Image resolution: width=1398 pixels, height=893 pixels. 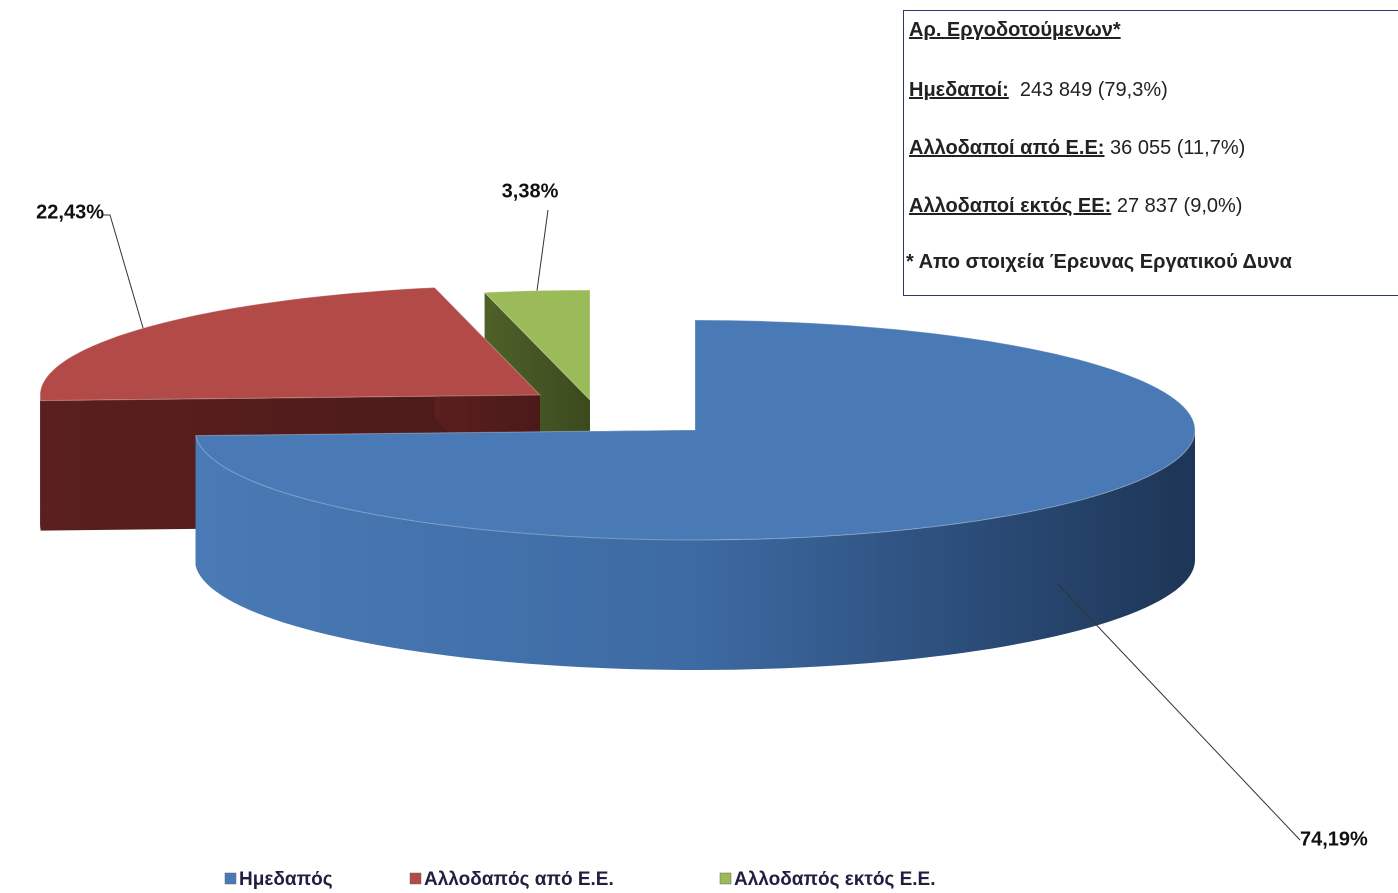 I want to click on info-row: Αλλοδαποί εκτός ΕΕ: 27 837 (9,0%), so click(x=1075, y=206).